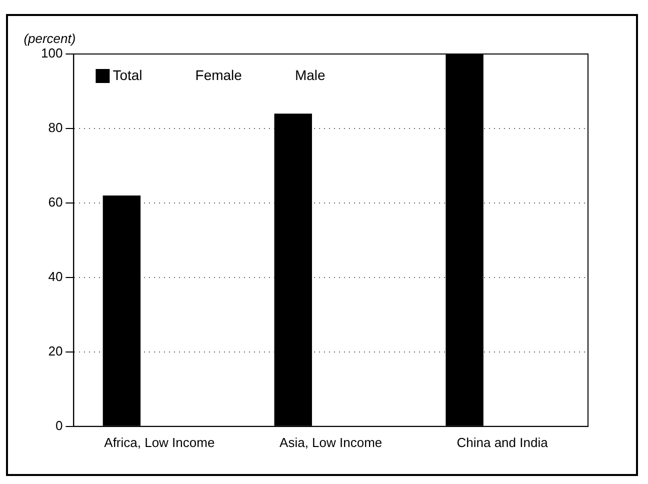 This screenshot has height=484, width=648. Describe the element at coordinates (331, 442) in the screenshot. I see `x-tick-label: Asia, Low Income` at that location.